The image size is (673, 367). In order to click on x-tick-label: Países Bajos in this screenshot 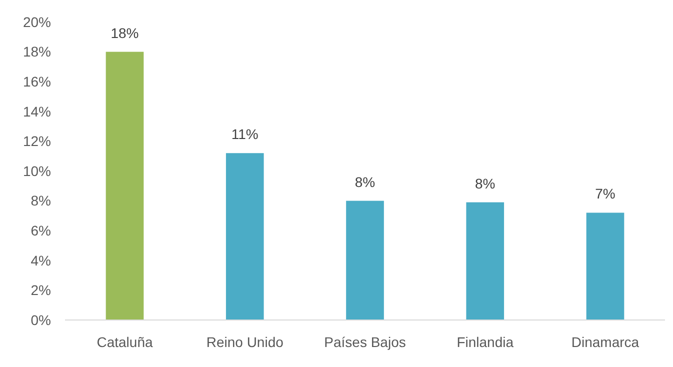, I will do `click(365, 342)`.